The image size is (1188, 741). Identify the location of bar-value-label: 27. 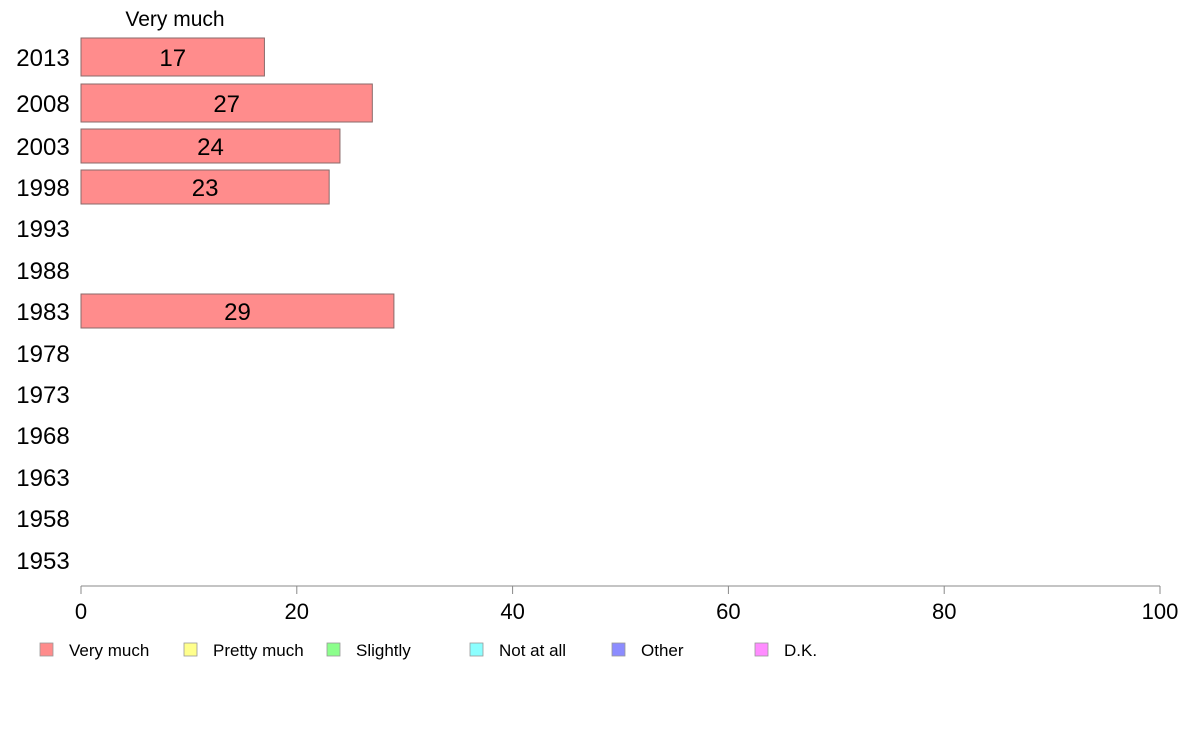
(226, 104).